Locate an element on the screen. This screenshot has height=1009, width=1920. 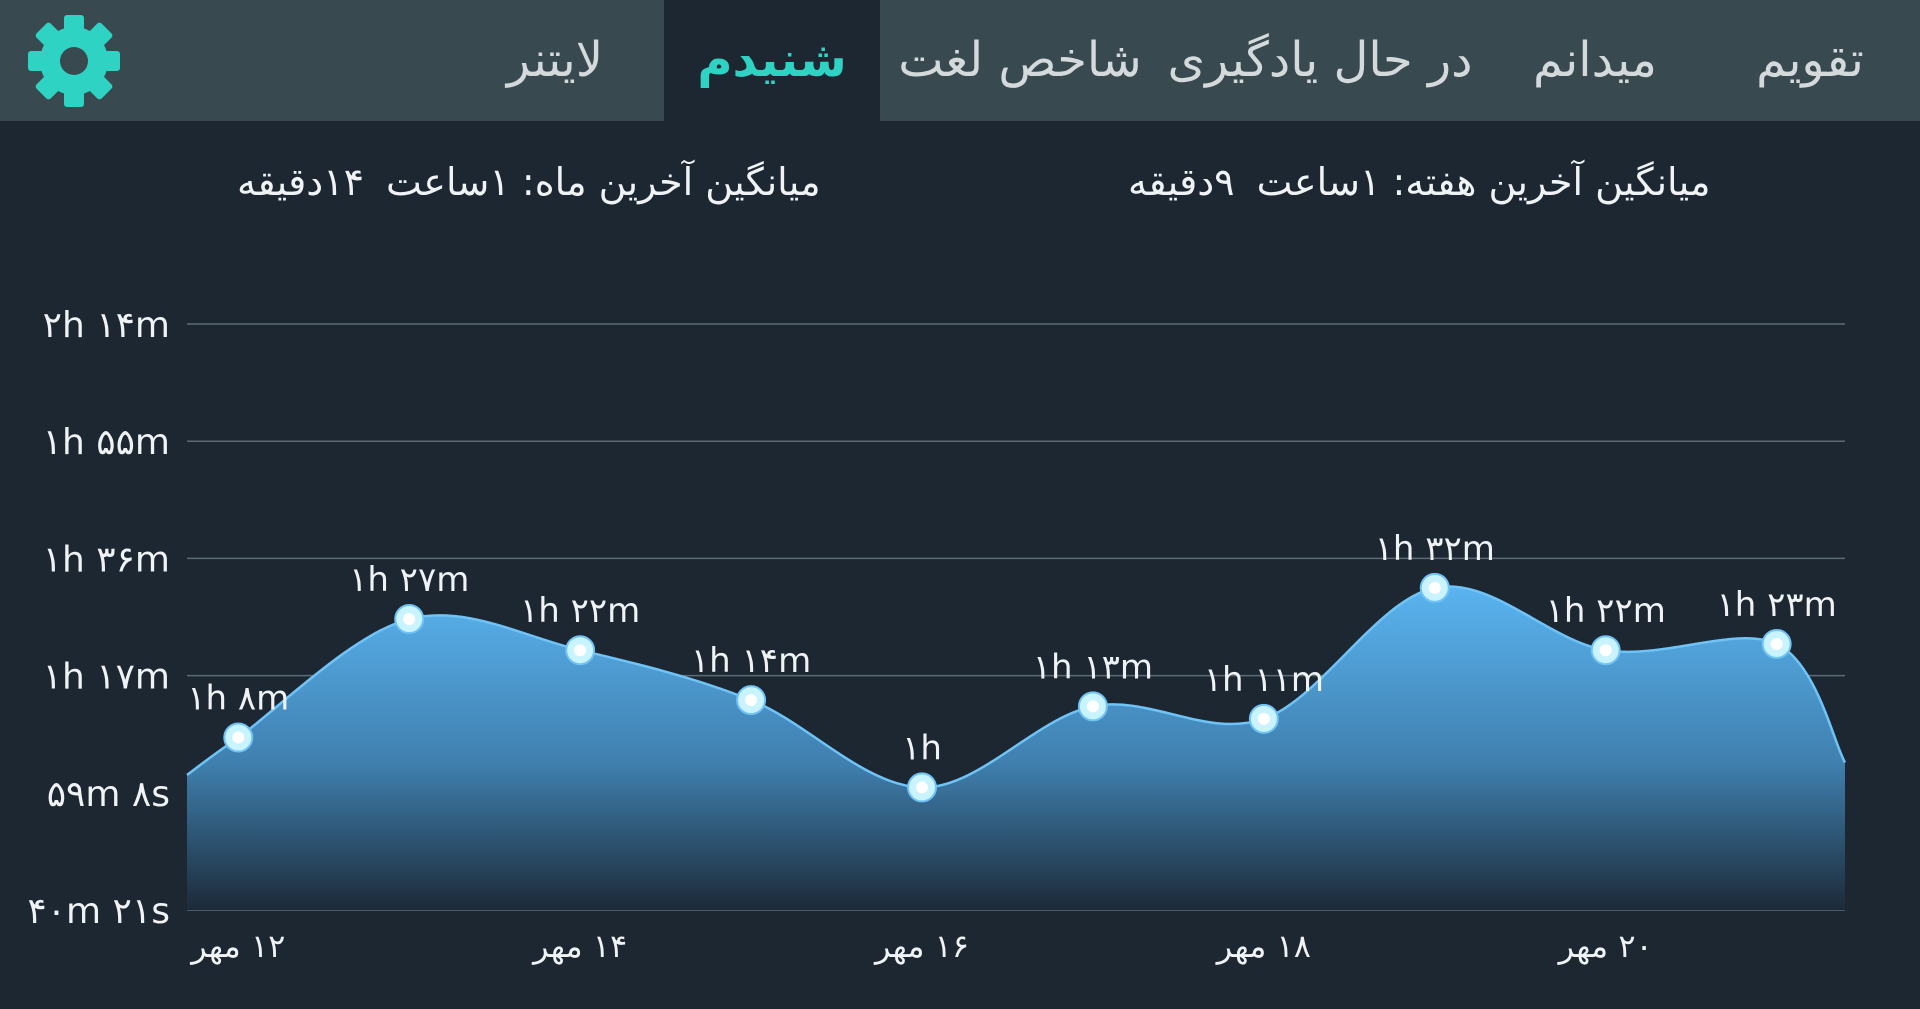
tab-learning: در حال یادگیری is located at coordinates (1320, 60).